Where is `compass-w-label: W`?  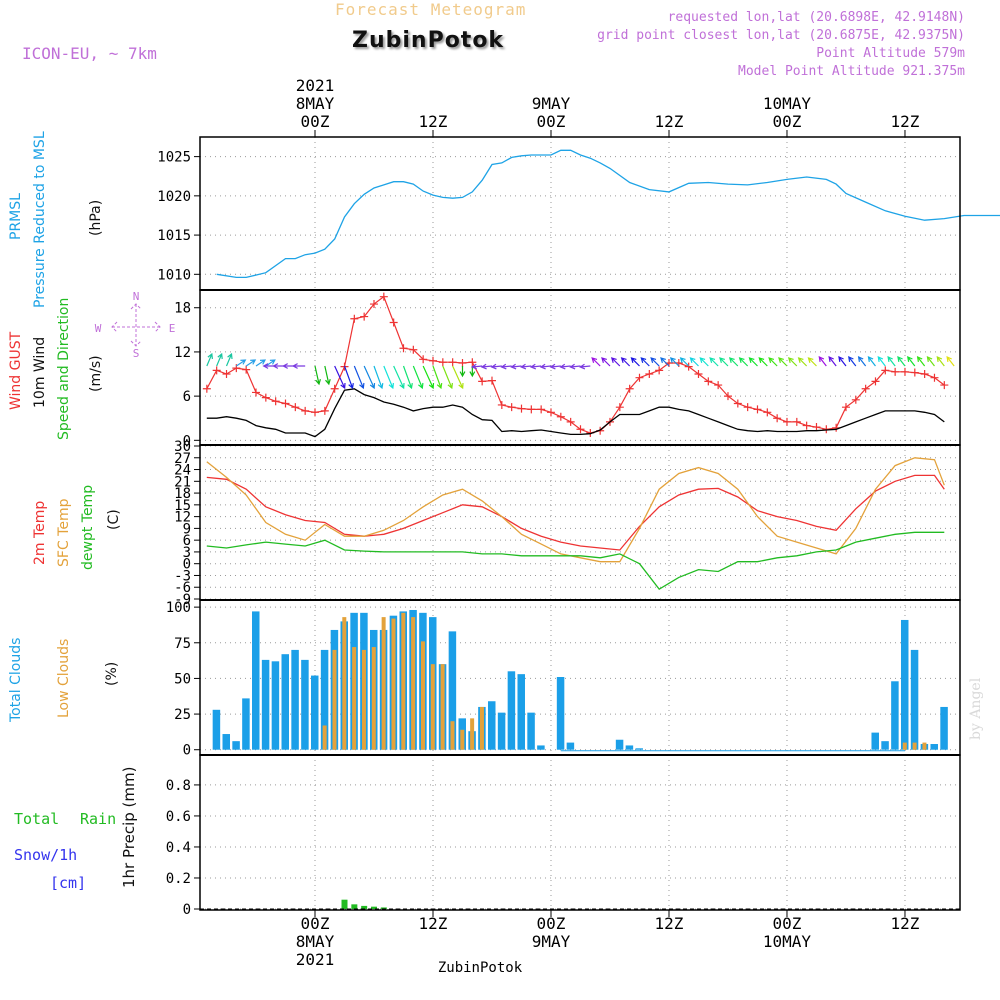 compass-w-label: W is located at coordinates (98, 328).